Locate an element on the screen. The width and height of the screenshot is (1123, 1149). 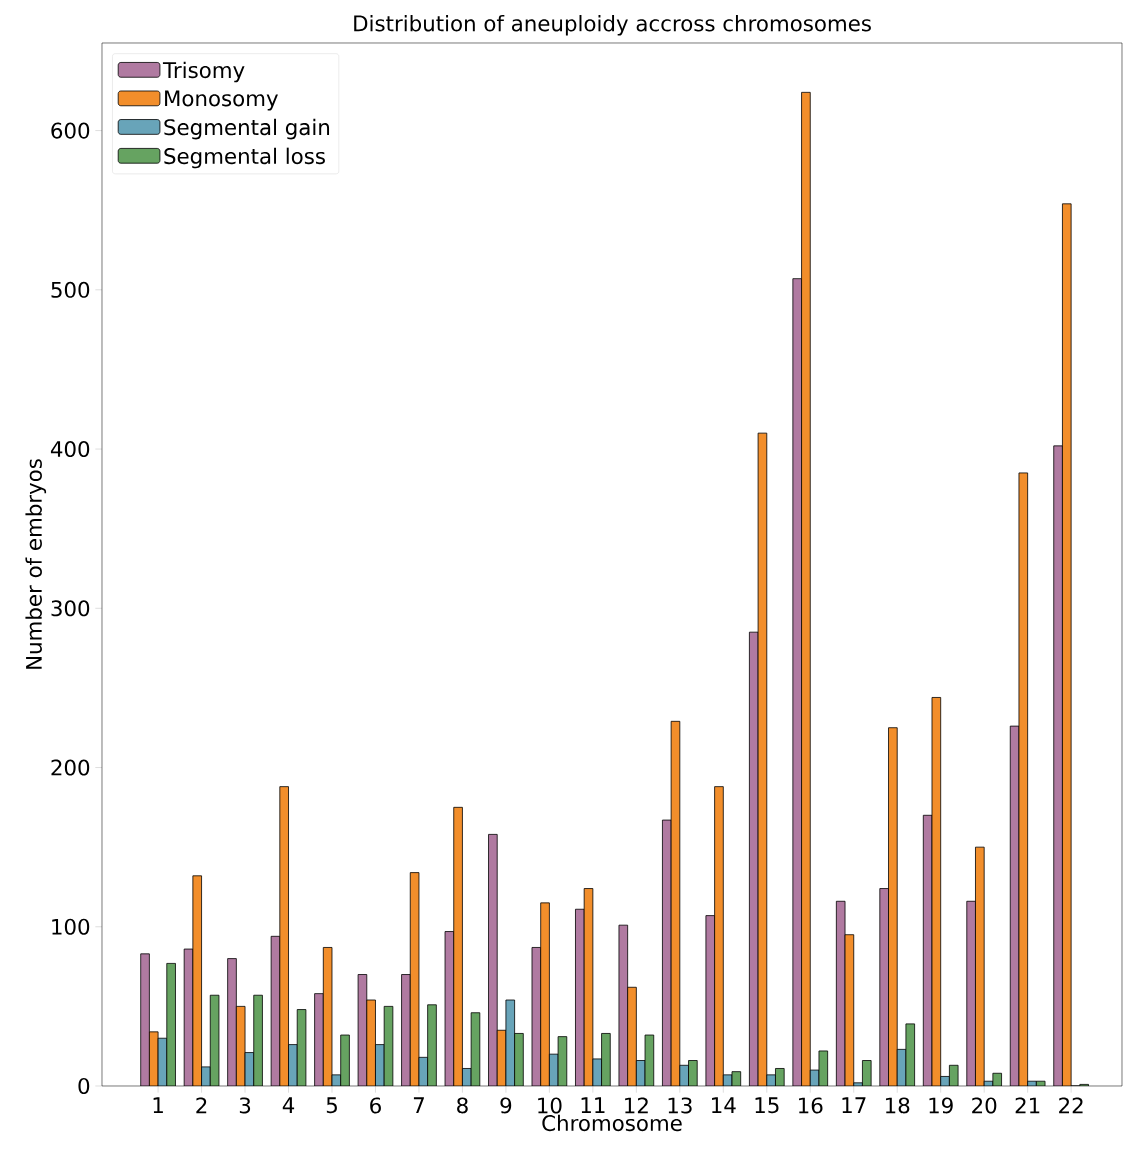
x-tick-label: 21 is located at coordinates (1027, 1105).